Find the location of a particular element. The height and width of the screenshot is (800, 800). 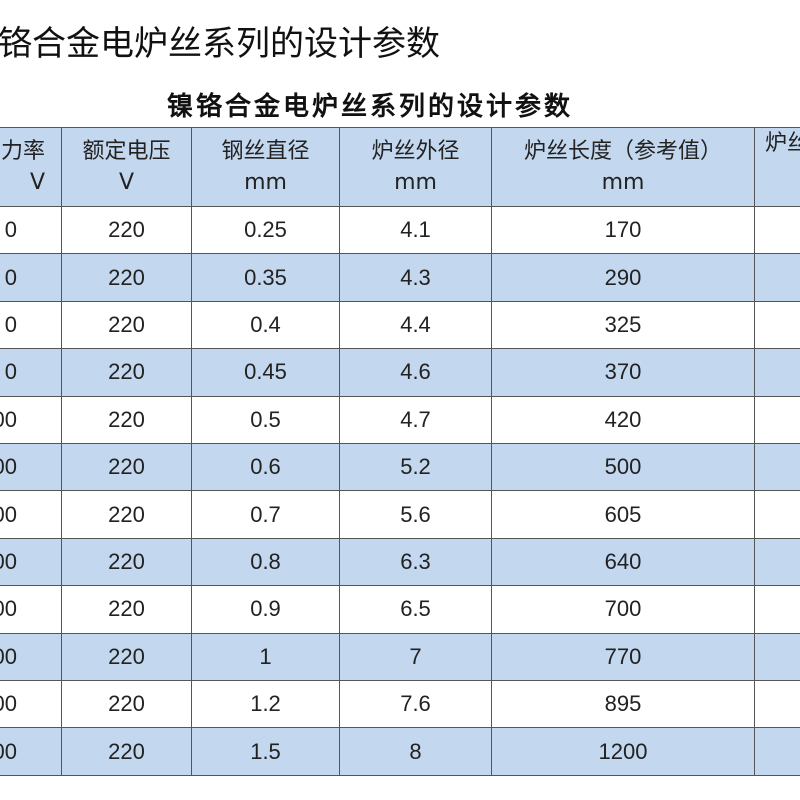

header-cell: 额定电压 V is located at coordinates (127, 167).